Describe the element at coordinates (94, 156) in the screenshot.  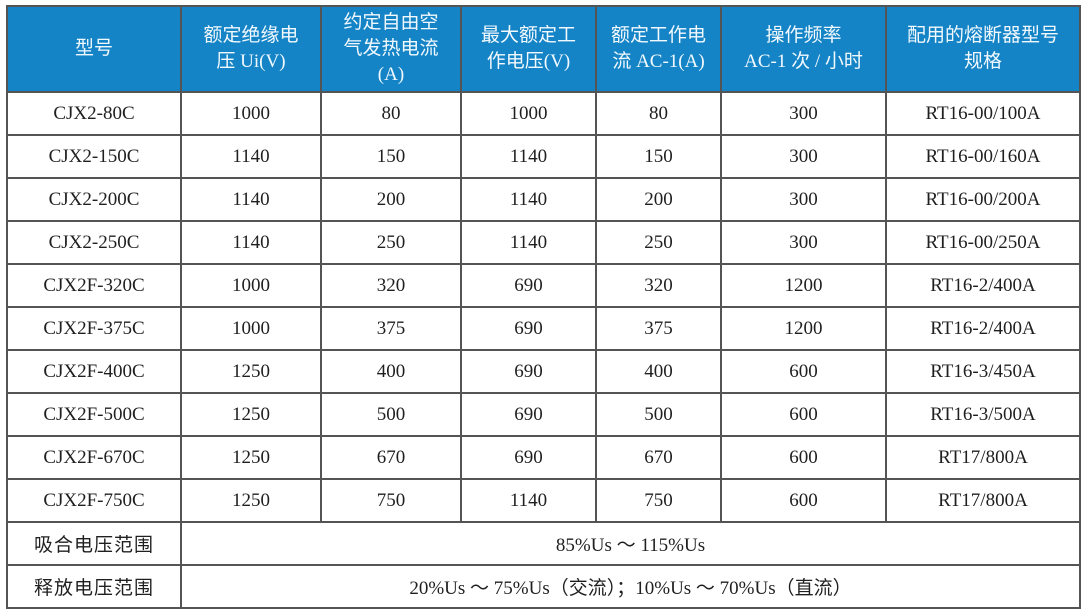
I see `model-cell: CJX2-150C` at that location.